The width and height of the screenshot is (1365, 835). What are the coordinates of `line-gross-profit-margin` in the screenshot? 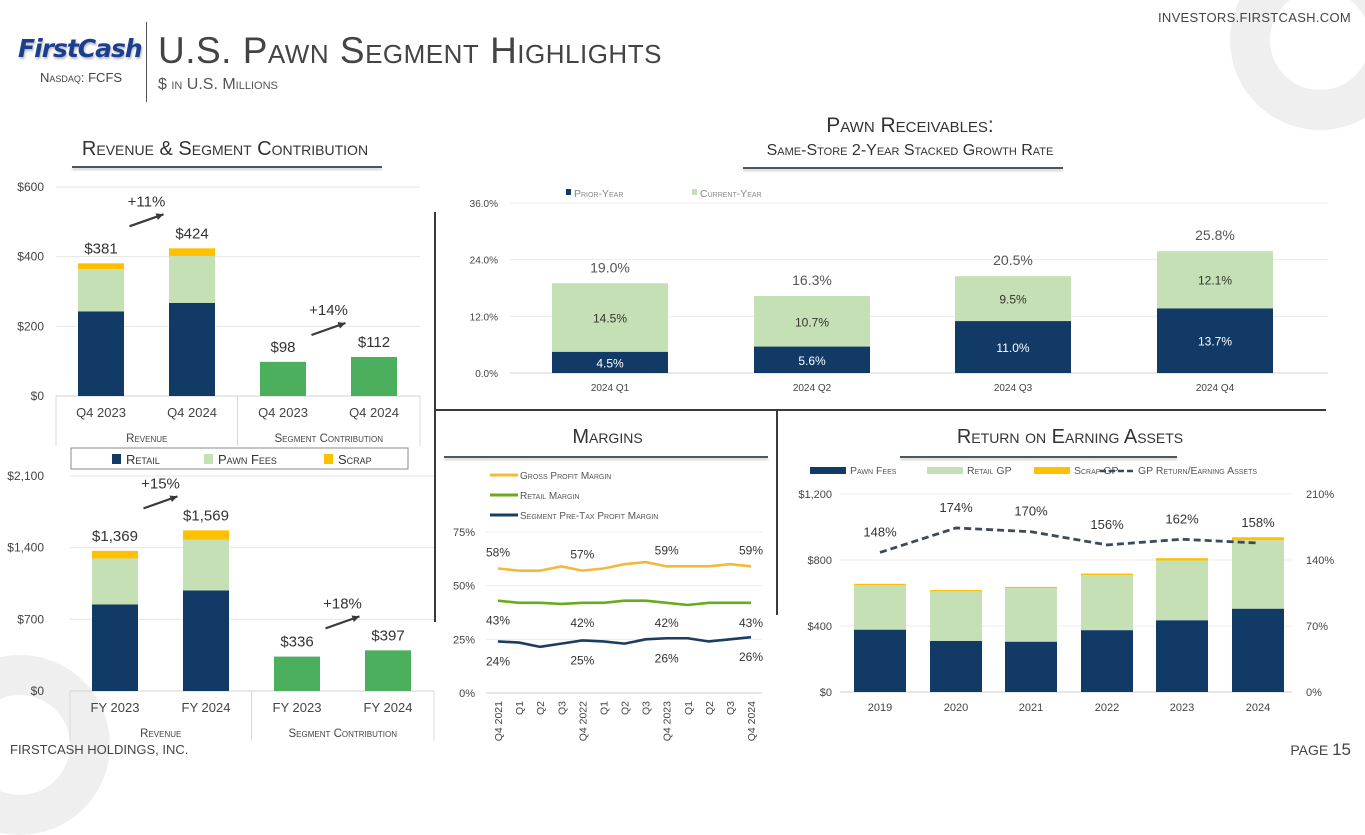 It's located at (624, 566).